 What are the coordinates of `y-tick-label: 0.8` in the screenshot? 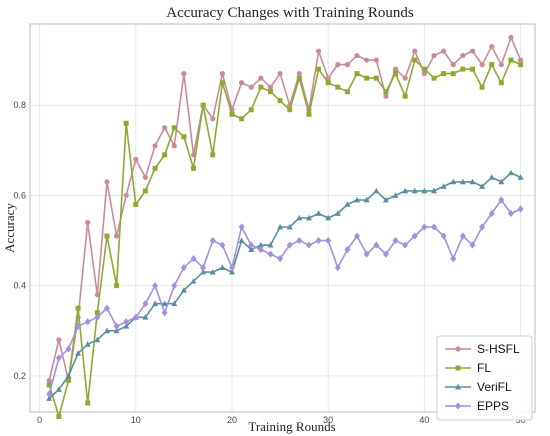 It's located at (19, 105).